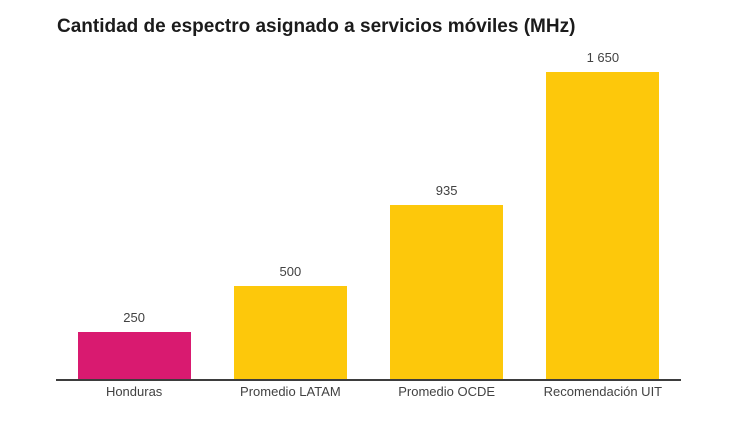  What do you see at coordinates (134, 391) in the screenshot?
I see `category-label: Honduras` at bounding box center [134, 391].